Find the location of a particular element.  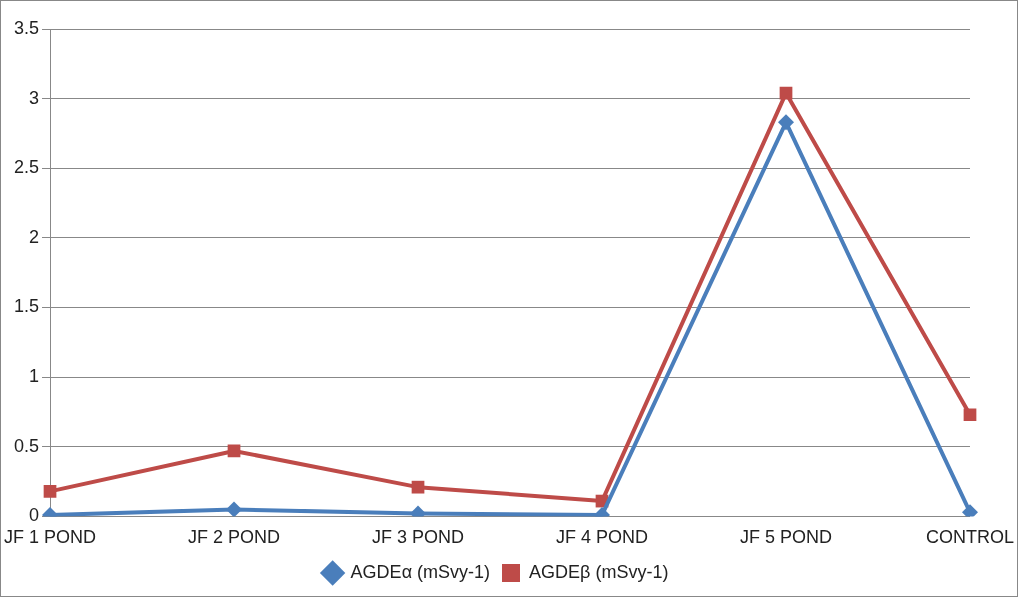

x-tick-label: JF 3 POND is located at coordinates (418, 537).